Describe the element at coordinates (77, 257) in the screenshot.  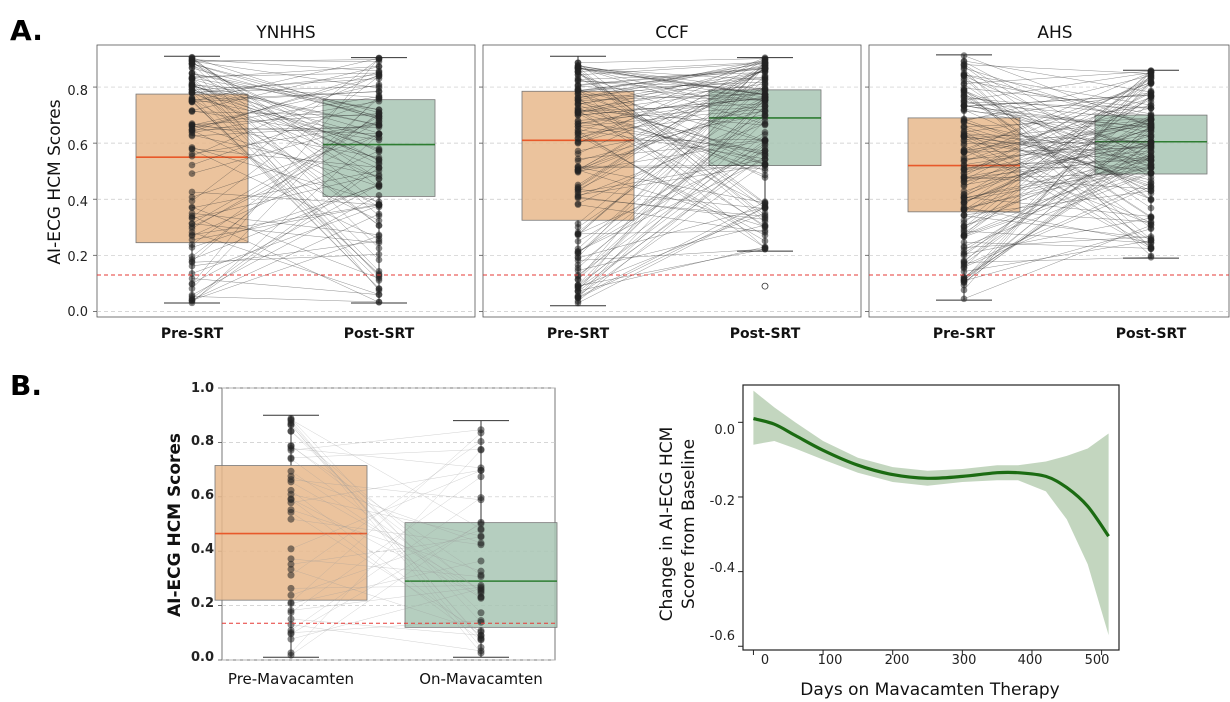
I see `ynhhs-ytick: 0.2` at that location.